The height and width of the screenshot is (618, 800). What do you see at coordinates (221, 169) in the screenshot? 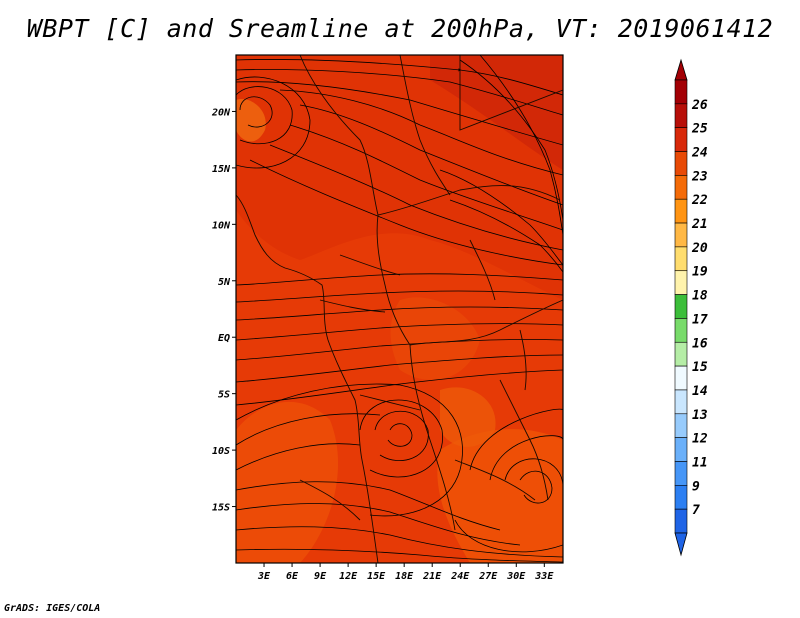
I see `y-tick-label: 15N` at bounding box center [221, 169].